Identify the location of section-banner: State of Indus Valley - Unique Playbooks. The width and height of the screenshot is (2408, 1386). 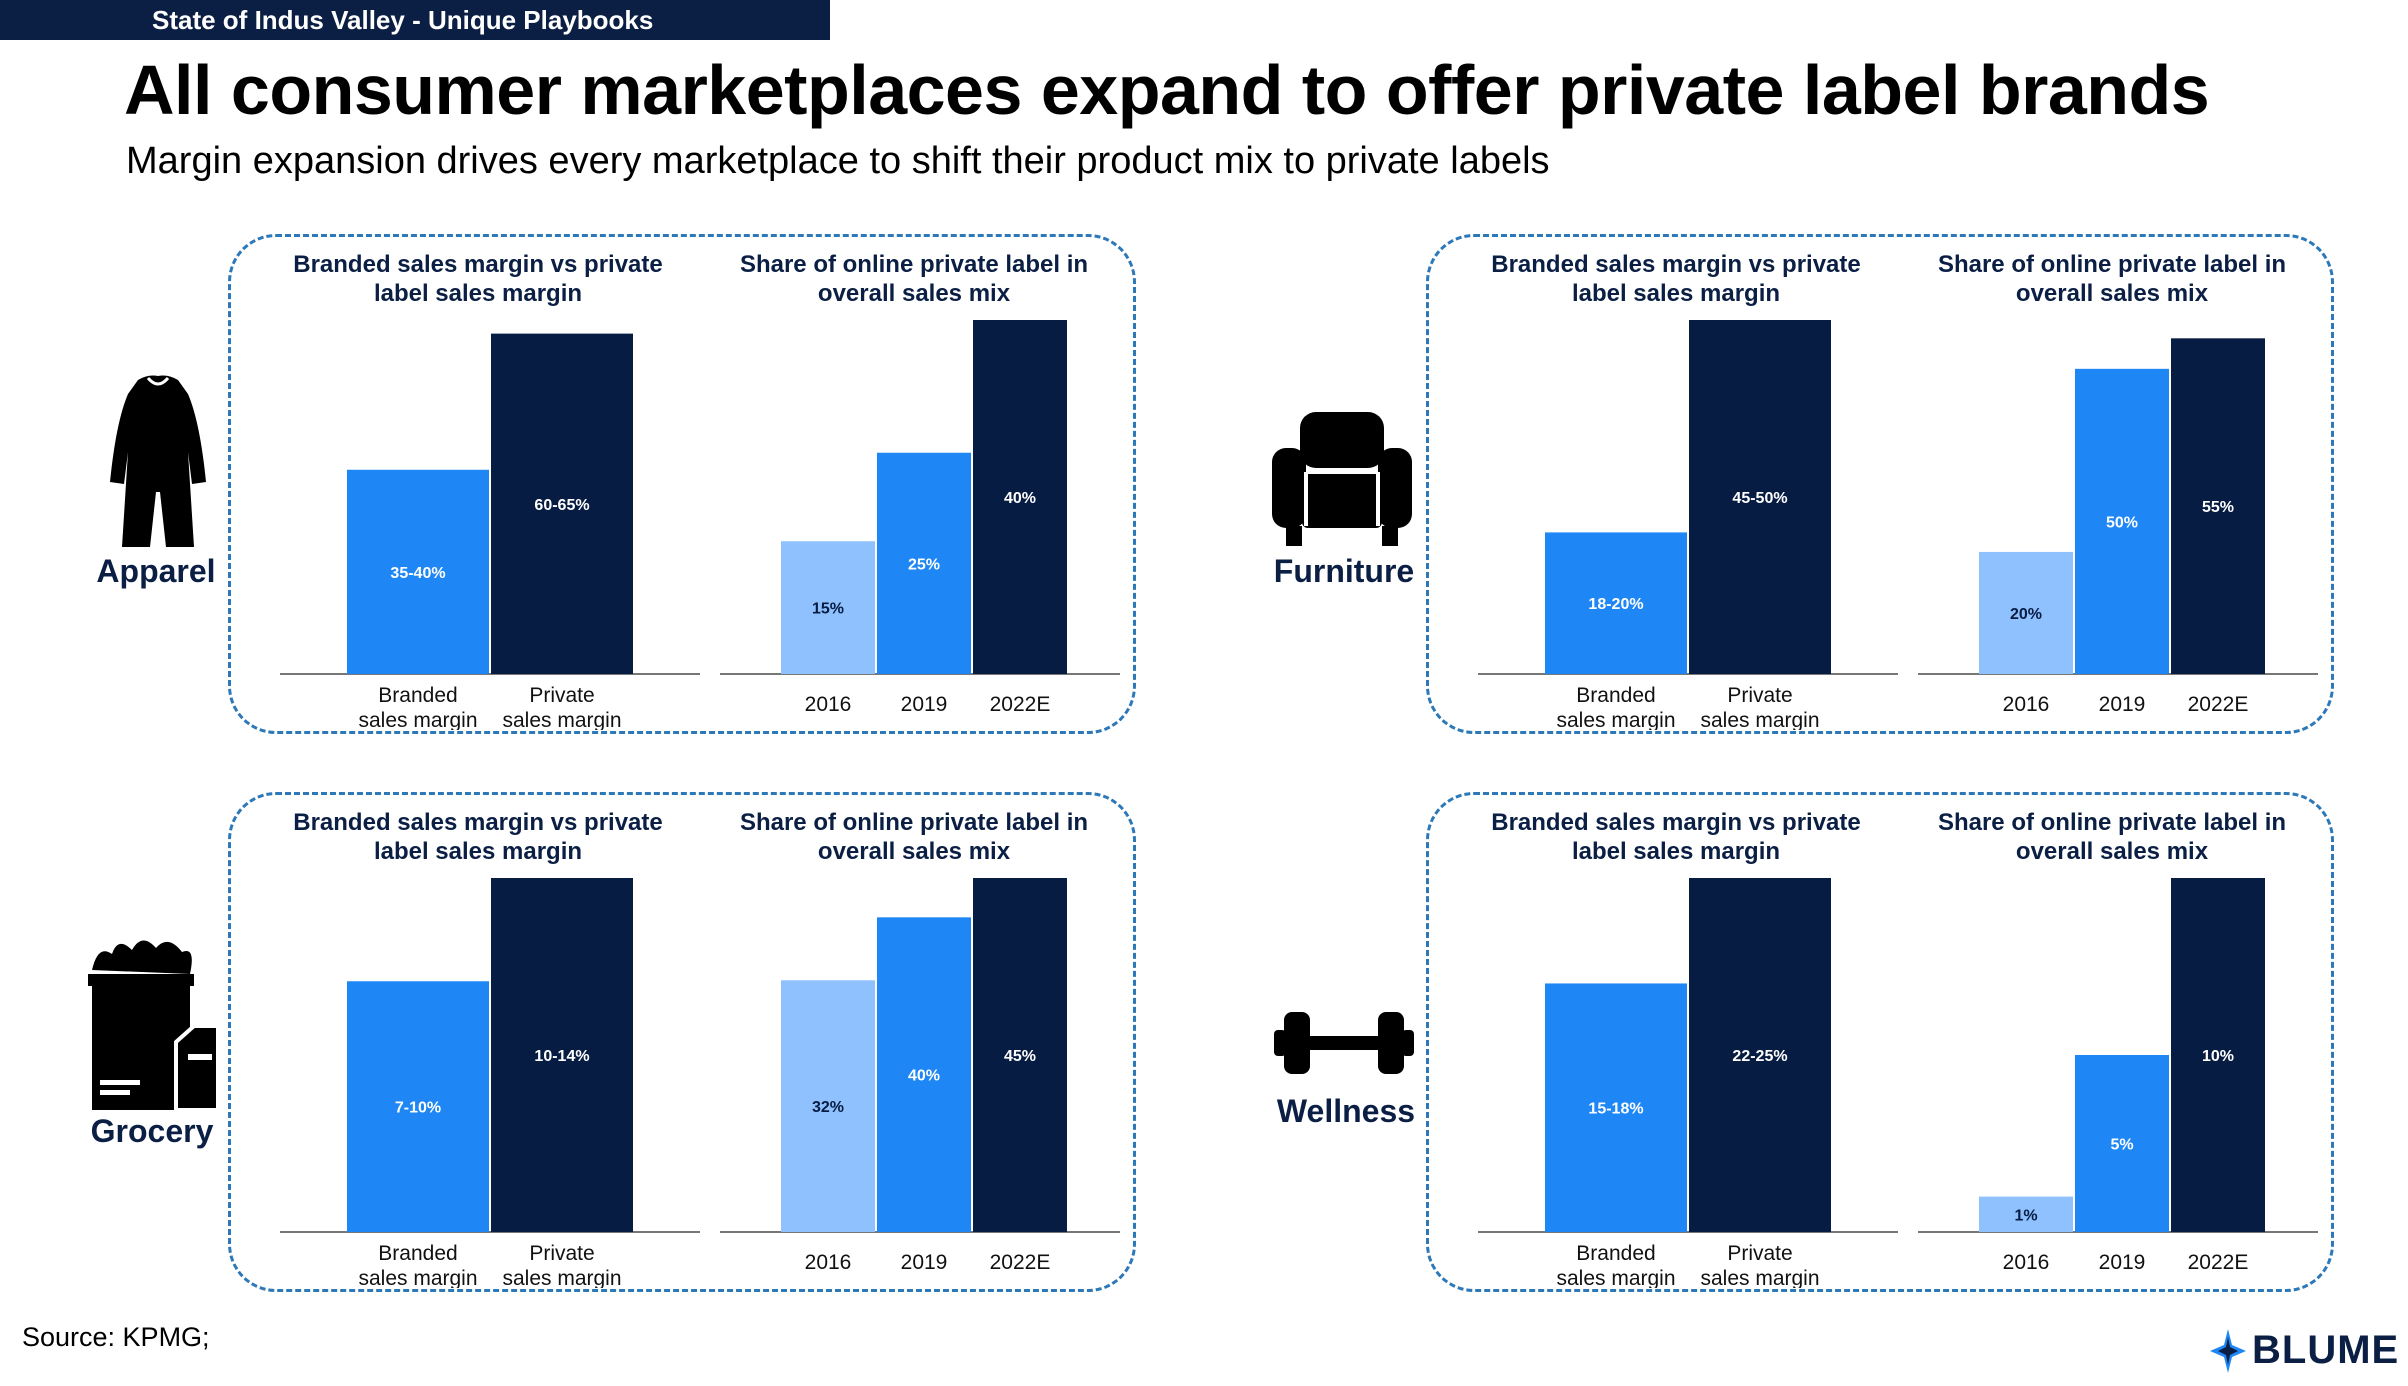
(415, 20).